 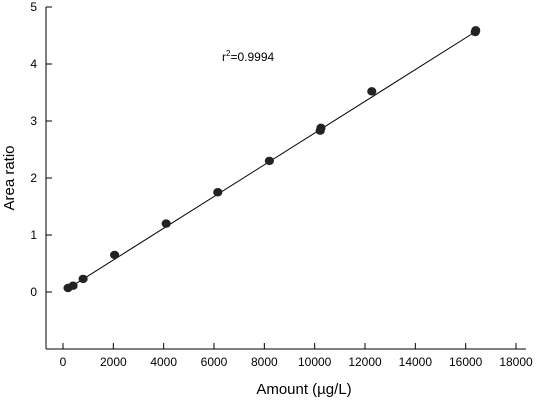 I want to click on x-tick-label: 12000, so click(x=365, y=362).